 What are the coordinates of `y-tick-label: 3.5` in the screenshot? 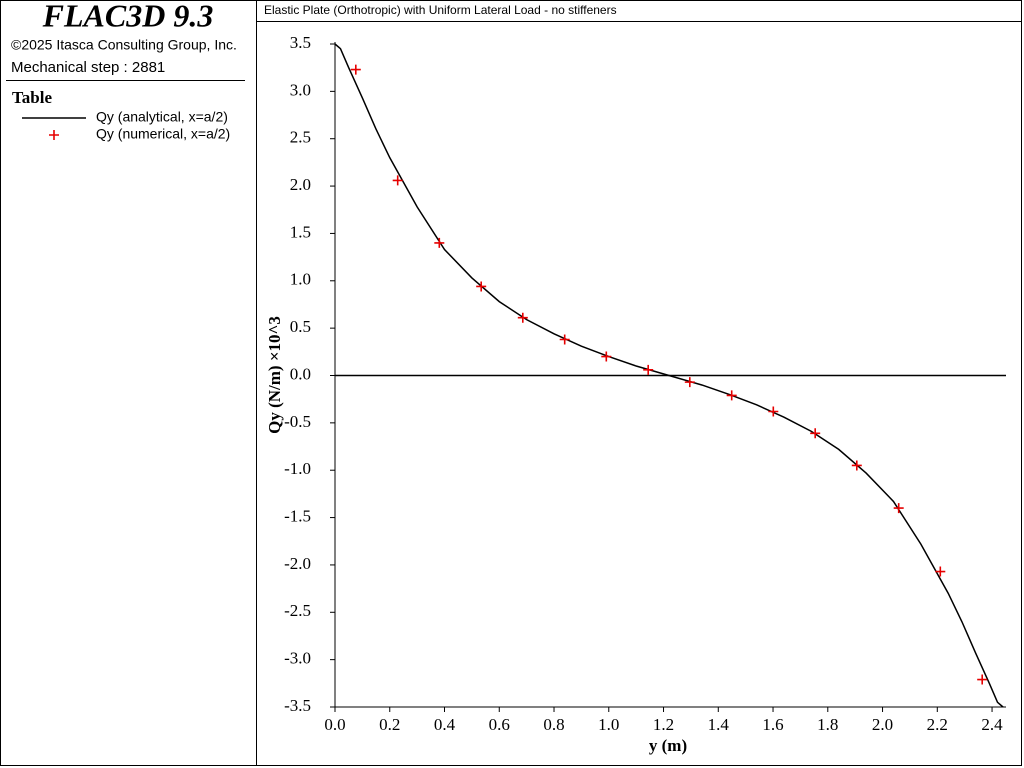 It's located at (300, 42).